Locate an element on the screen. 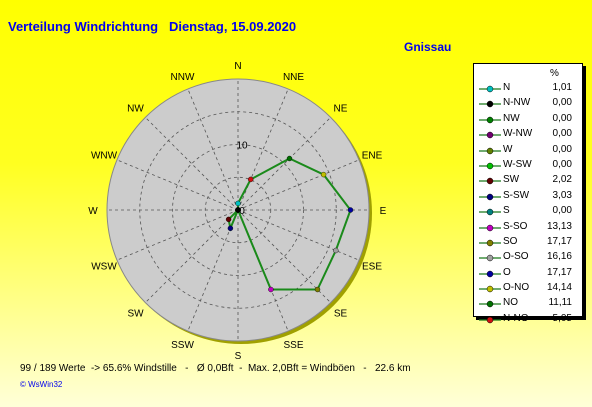 This screenshot has width=592, height=407. series-points is located at coordinates (289, 224).